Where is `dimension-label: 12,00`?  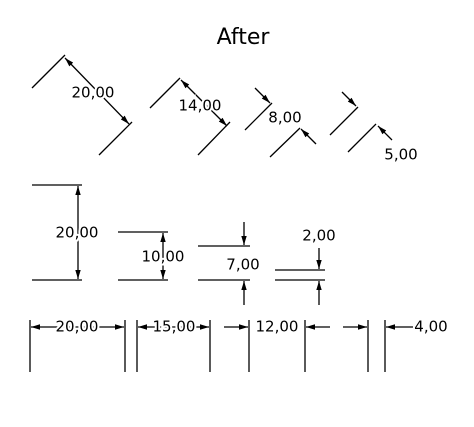 dimension-label: 12,00 is located at coordinates (277, 327).